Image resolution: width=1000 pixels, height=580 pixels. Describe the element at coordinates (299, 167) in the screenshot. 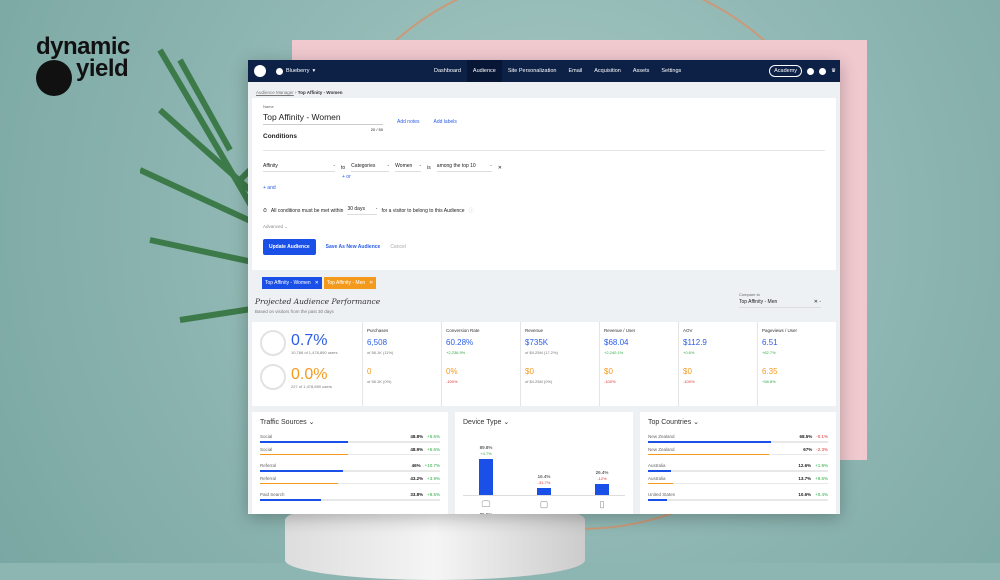

I see `condition-field-select: Affinity -` at that location.